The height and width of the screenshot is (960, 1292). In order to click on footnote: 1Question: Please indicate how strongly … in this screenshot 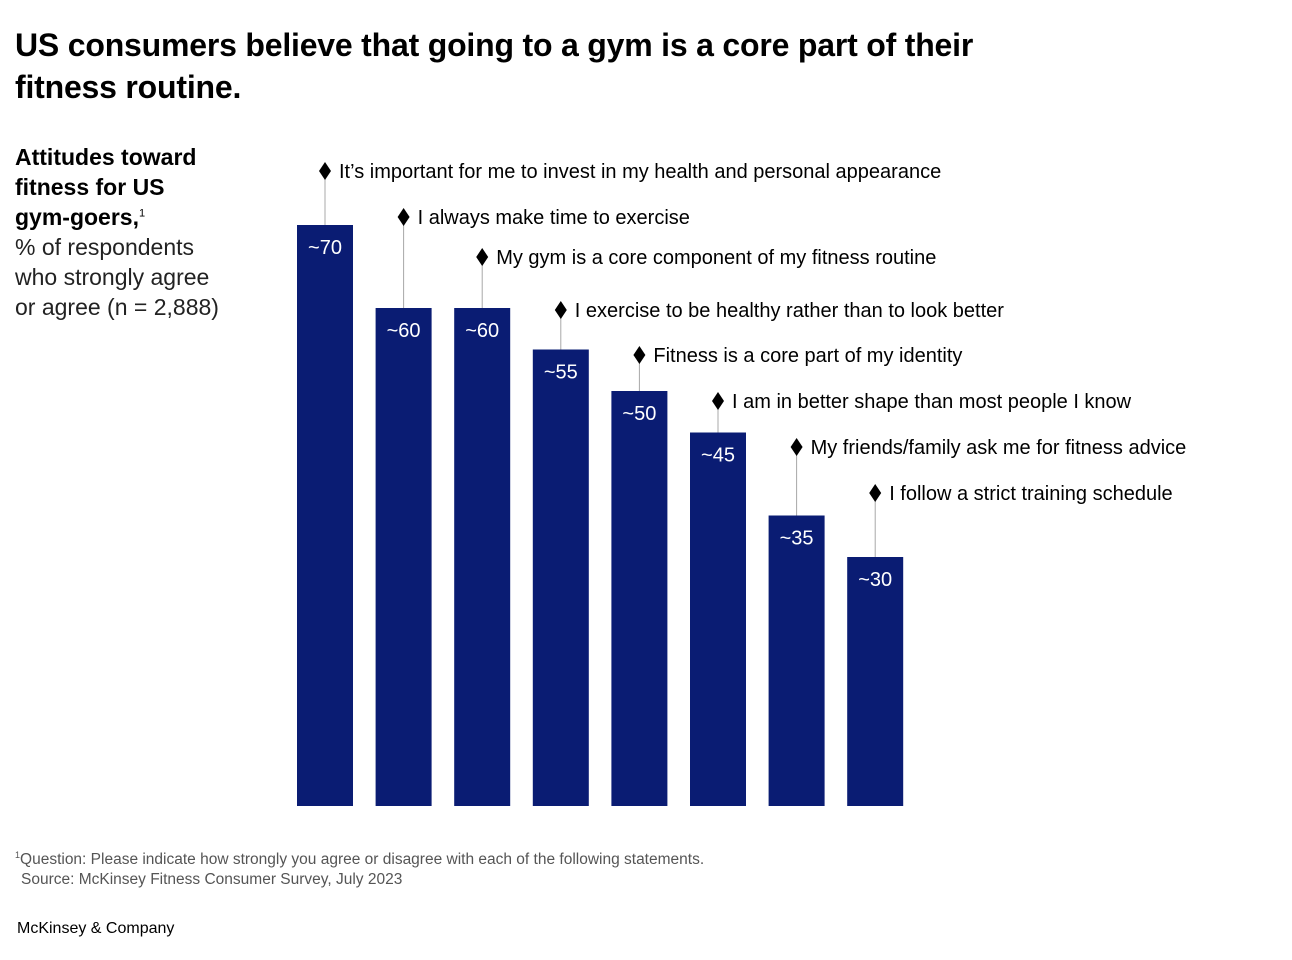, I will do `click(359, 870)`.